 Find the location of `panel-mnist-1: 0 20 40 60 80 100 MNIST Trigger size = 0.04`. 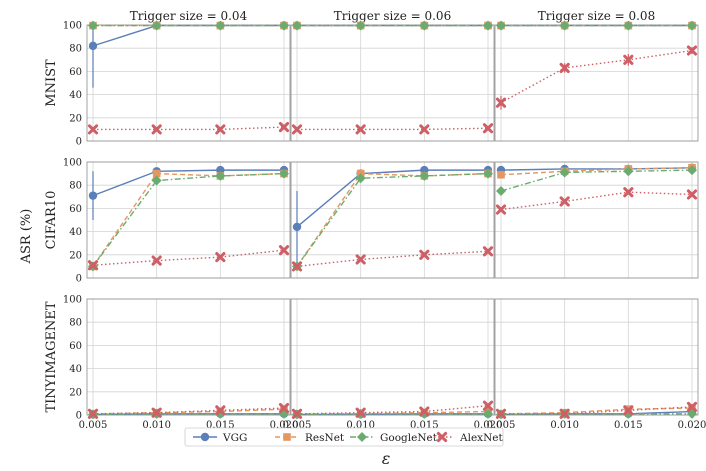

panel-mnist-1: 0 20 40 60 80 100 MNIST Trigger size = 0.04 is located at coordinates (167, 78).